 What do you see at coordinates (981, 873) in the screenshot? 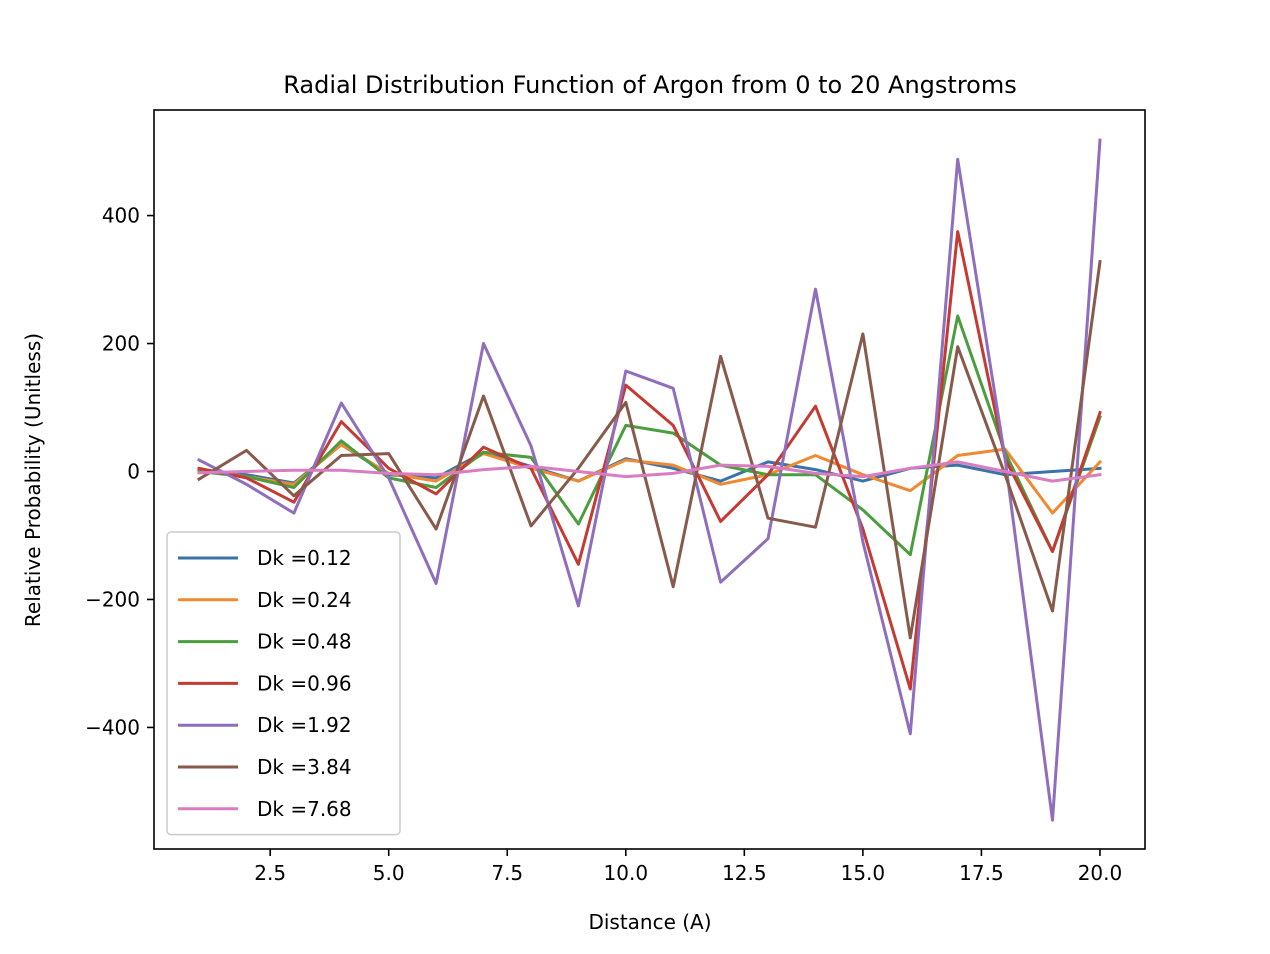
I see `x-tick-label: 17.5` at bounding box center [981, 873].